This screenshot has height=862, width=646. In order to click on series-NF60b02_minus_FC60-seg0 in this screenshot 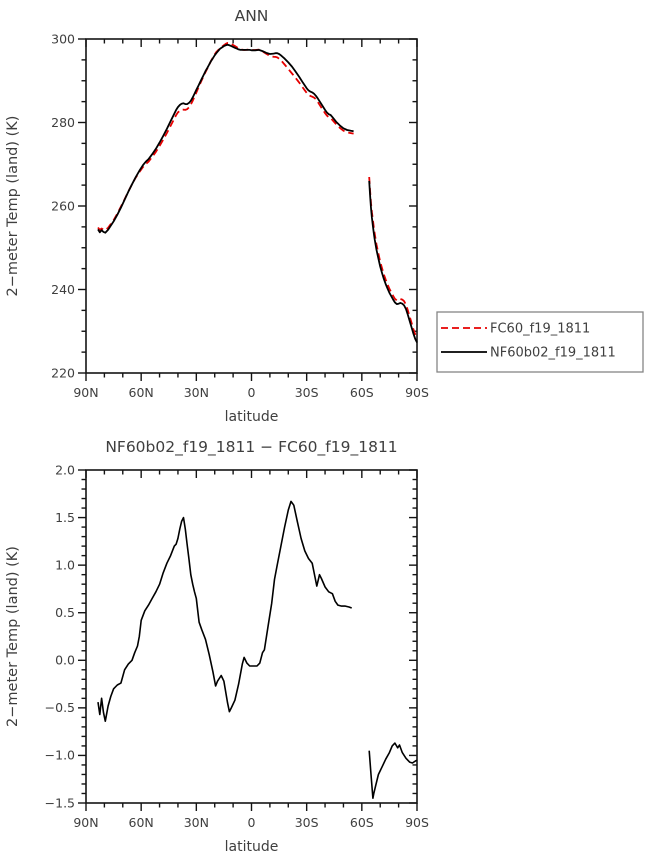, I will do `click(224, 611)`.